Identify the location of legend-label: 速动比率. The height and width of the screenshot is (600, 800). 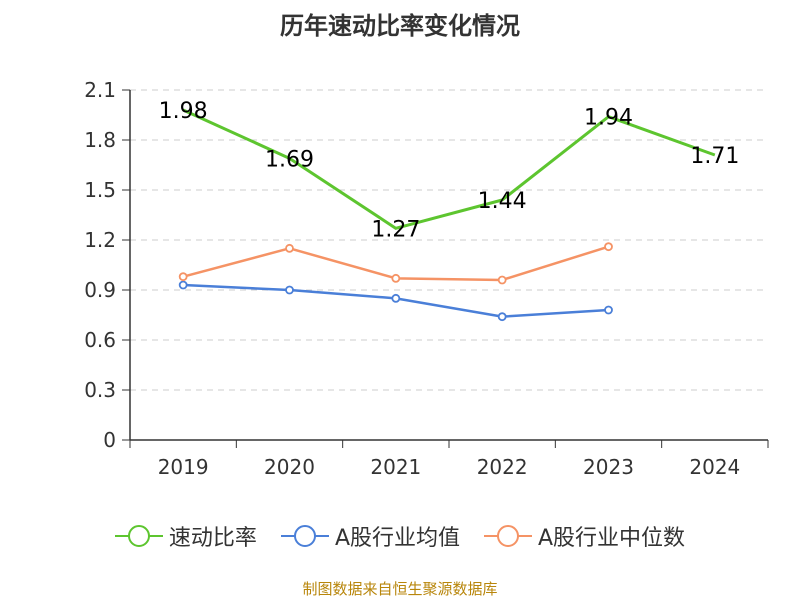
(212, 538).